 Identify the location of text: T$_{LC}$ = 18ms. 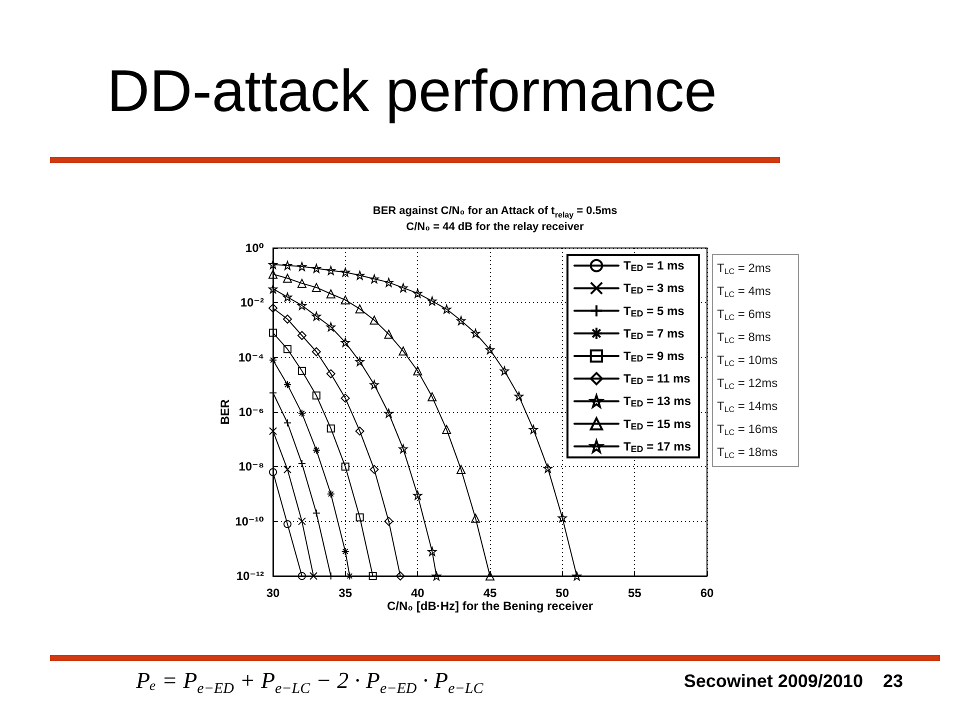
(747, 452).